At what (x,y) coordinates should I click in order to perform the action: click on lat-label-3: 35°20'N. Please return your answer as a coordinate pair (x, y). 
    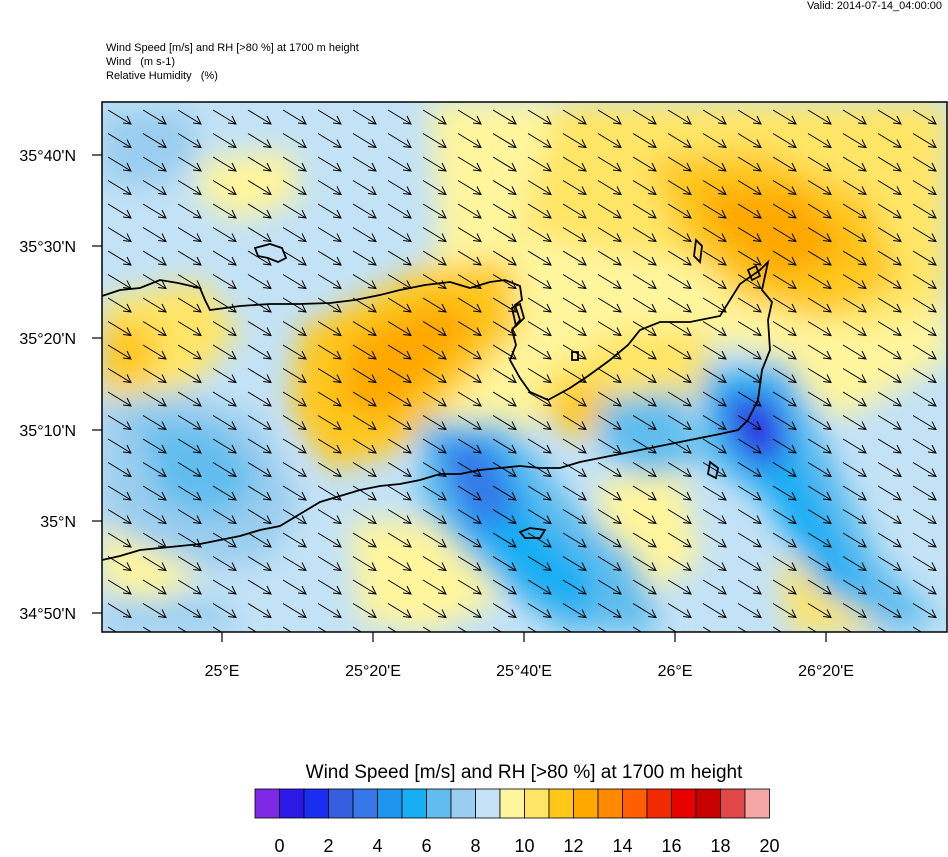
    Looking at the image, I should click on (47, 339).